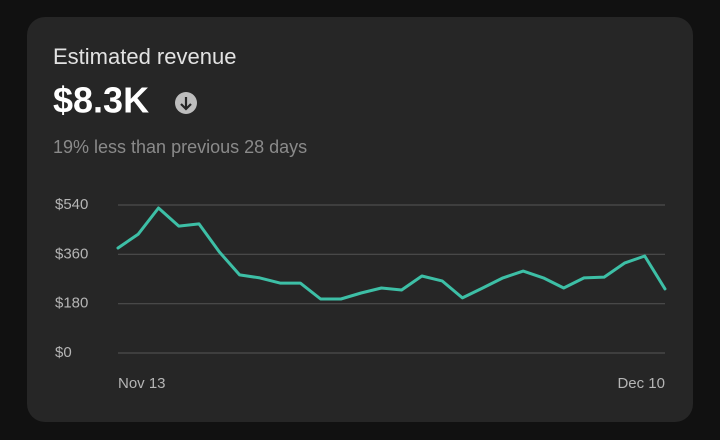 This screenshot has width=720, height=440. Describe the element at coordinates (101, 100) in the screenshot. I see `revenue-value: $8.3K` at that location.